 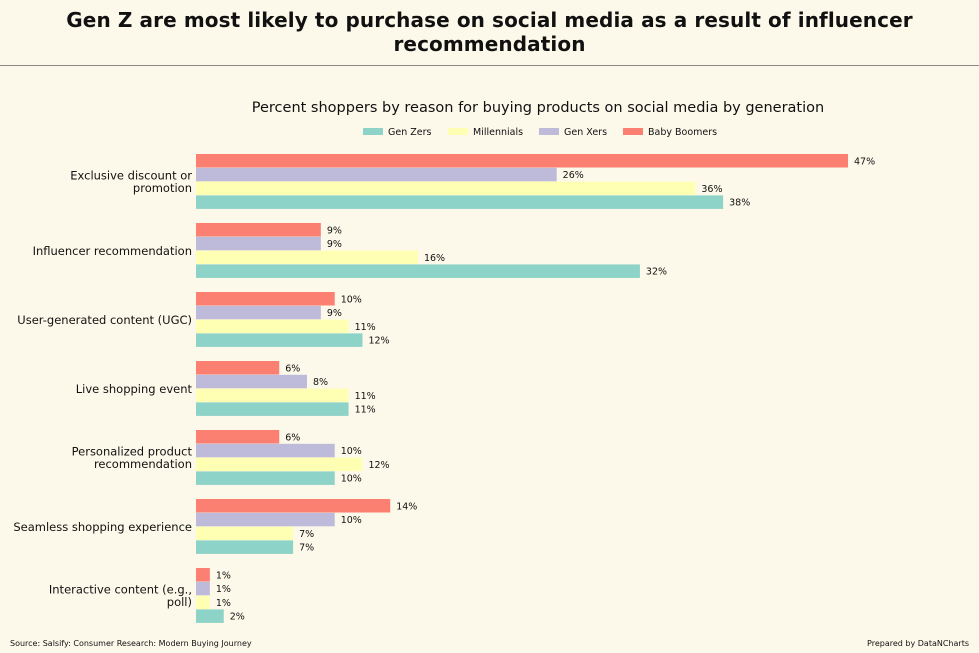 What do you see at coordinates (573, 175) in the screenshot?
I see `data-label: 26%` at bounding box center [573, 175].